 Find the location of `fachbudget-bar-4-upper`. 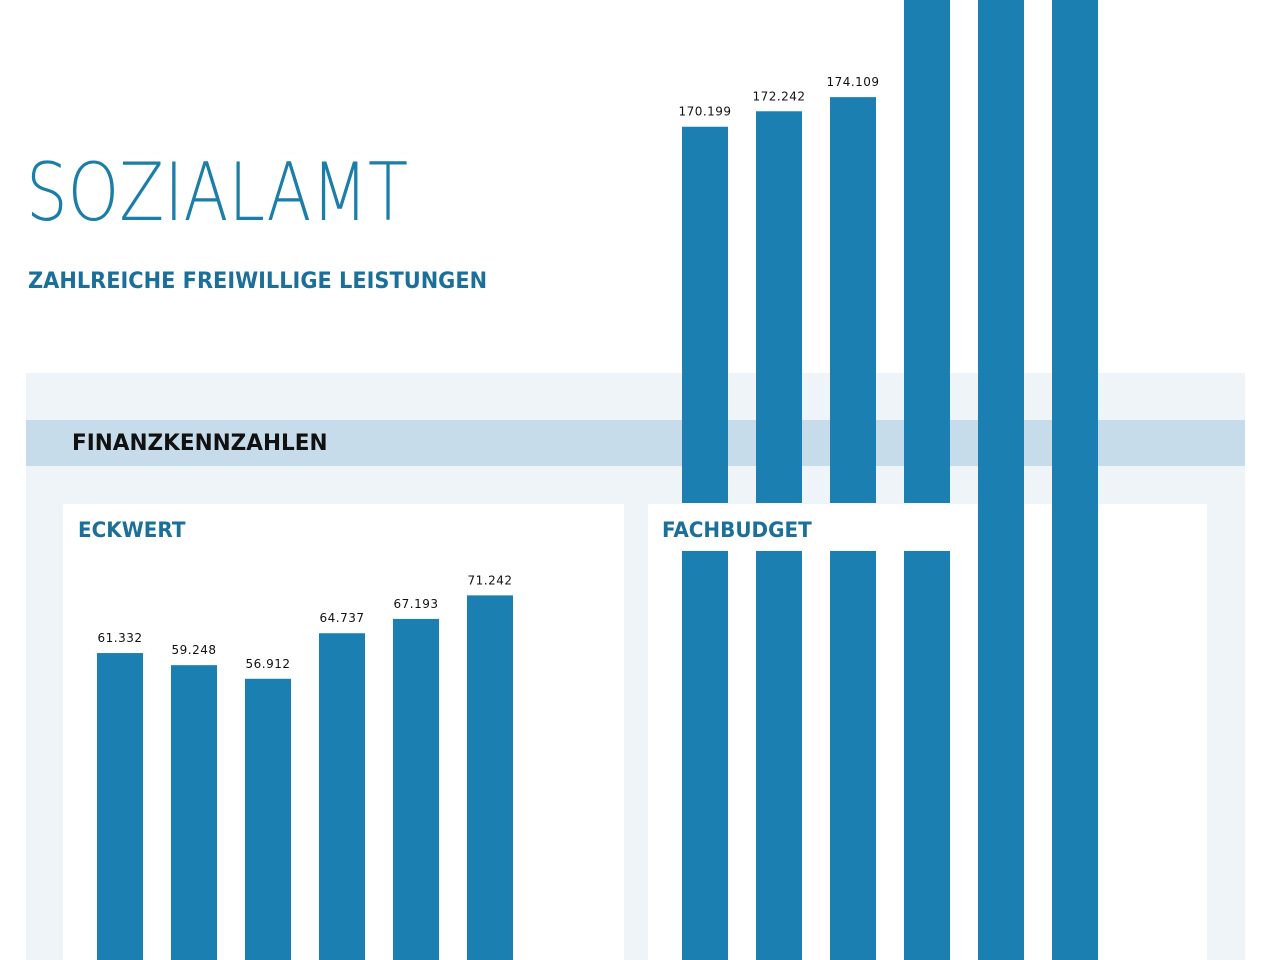

fachbudget-bar-4-upper is located at coordinates (927, 251).